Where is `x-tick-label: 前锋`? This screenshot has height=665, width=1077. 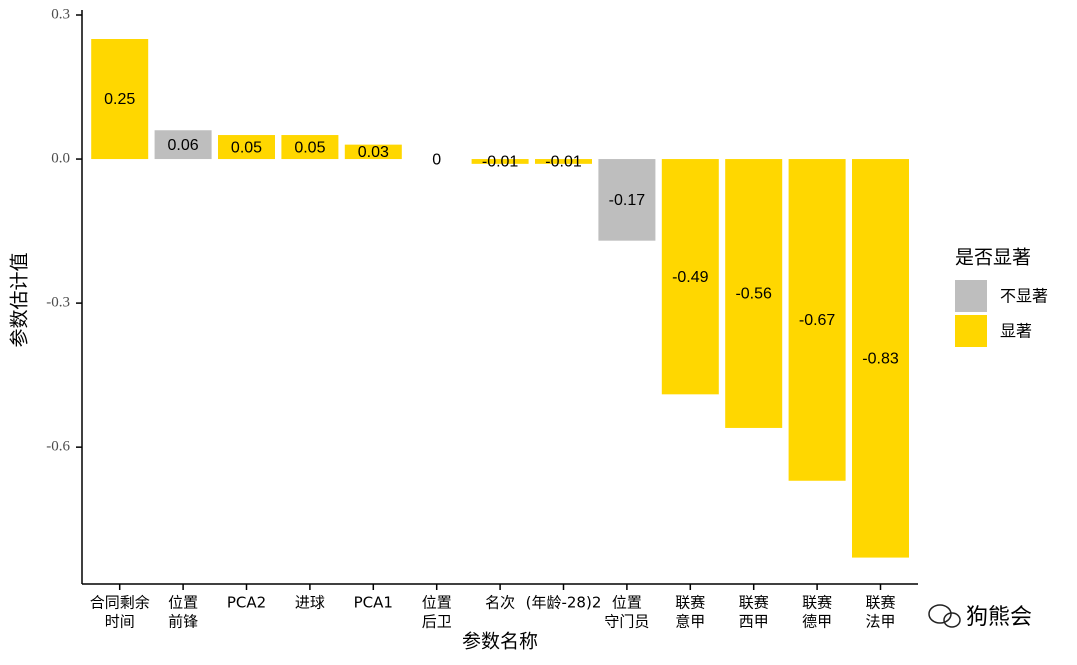 x-tick-label: 前锋 is located at coordinates (183, 622).